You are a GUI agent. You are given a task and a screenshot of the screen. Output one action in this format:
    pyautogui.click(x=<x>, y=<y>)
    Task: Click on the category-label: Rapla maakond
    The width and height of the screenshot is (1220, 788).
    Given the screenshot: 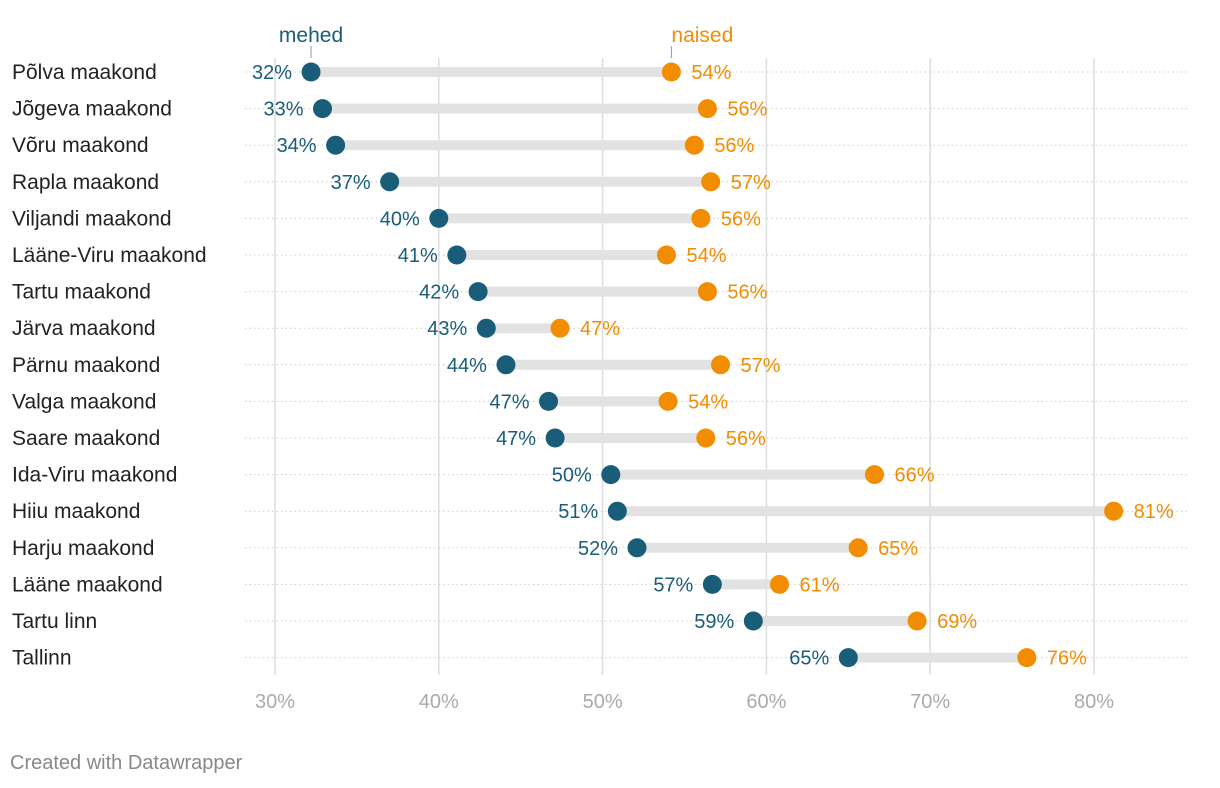 What is the action you would take?
    pyautogui.click(x=85, y=182)
    